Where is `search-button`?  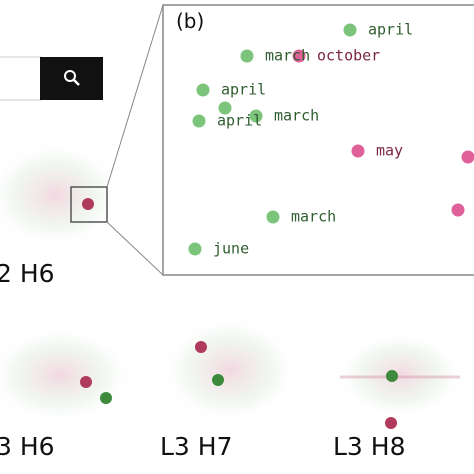
search-button is located at coordinates (71, 78).